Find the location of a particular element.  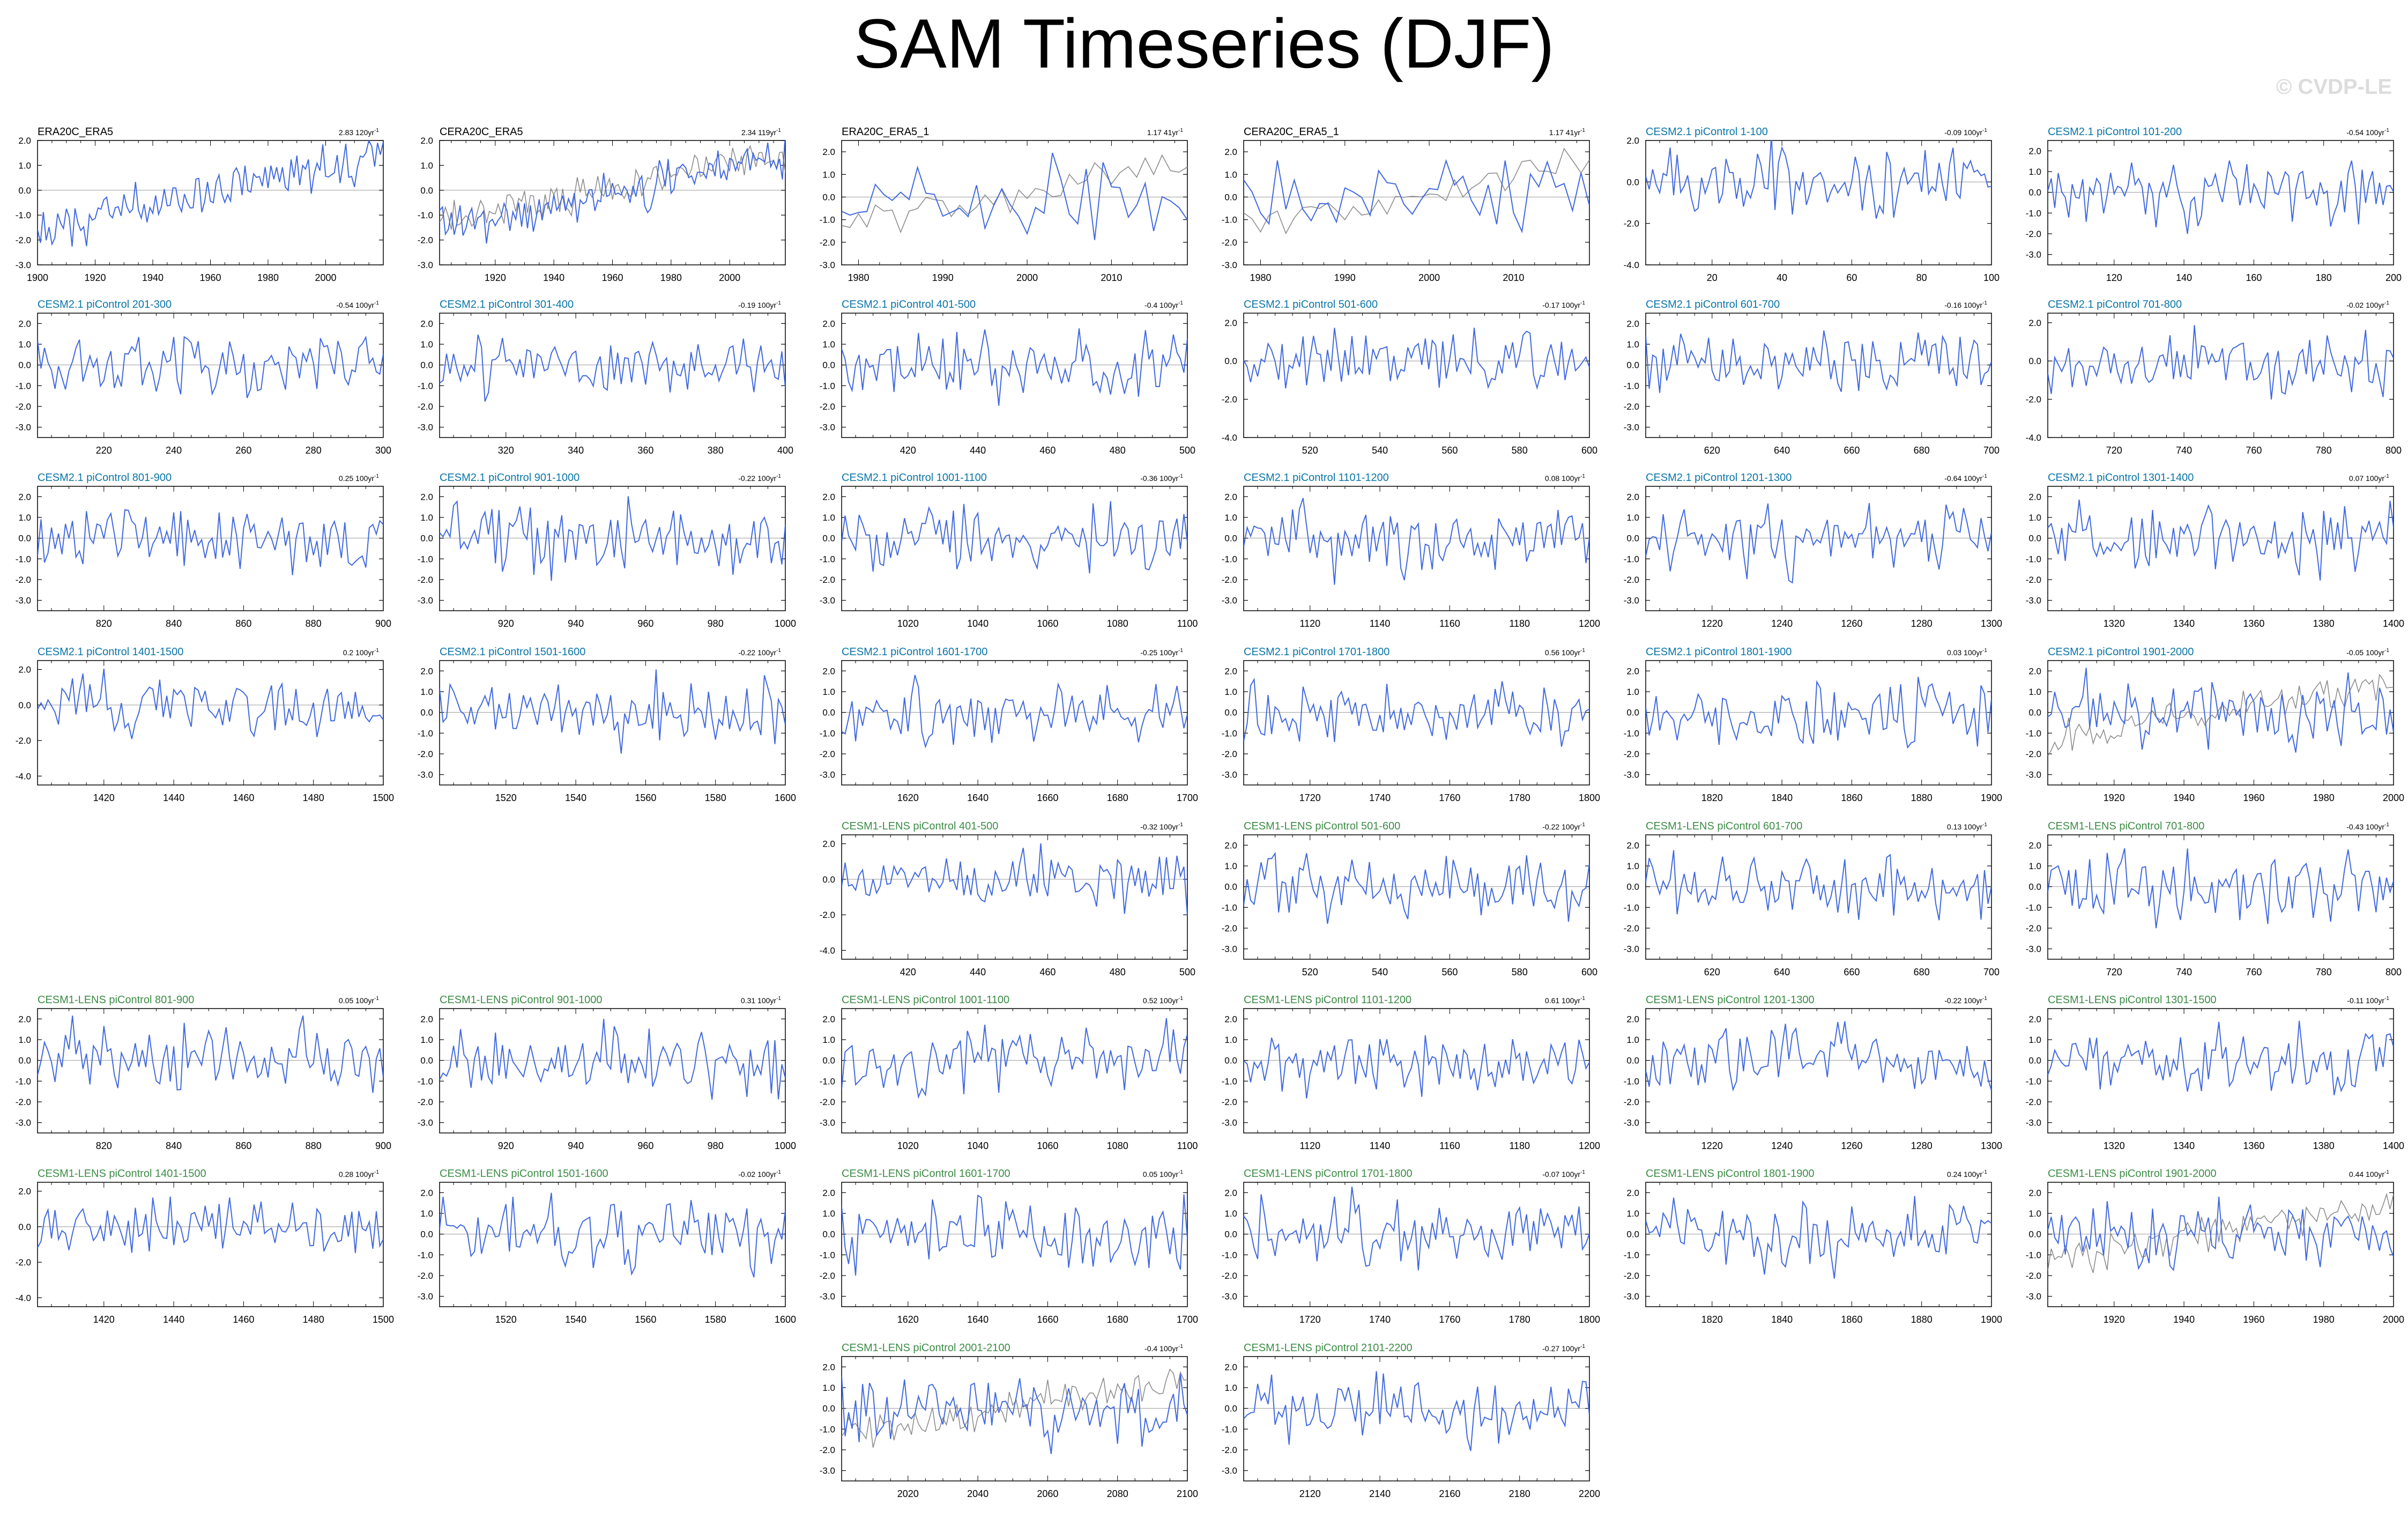

reference-series-line is located at coordinates (1015, 1408).